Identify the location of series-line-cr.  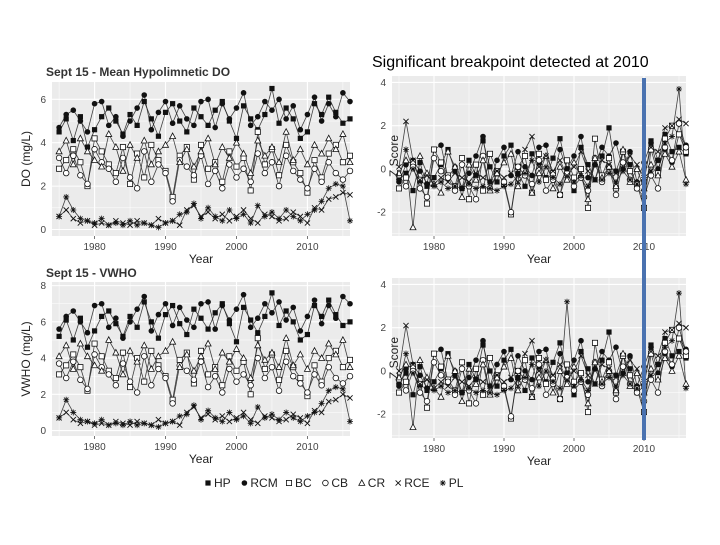
(542, 390).